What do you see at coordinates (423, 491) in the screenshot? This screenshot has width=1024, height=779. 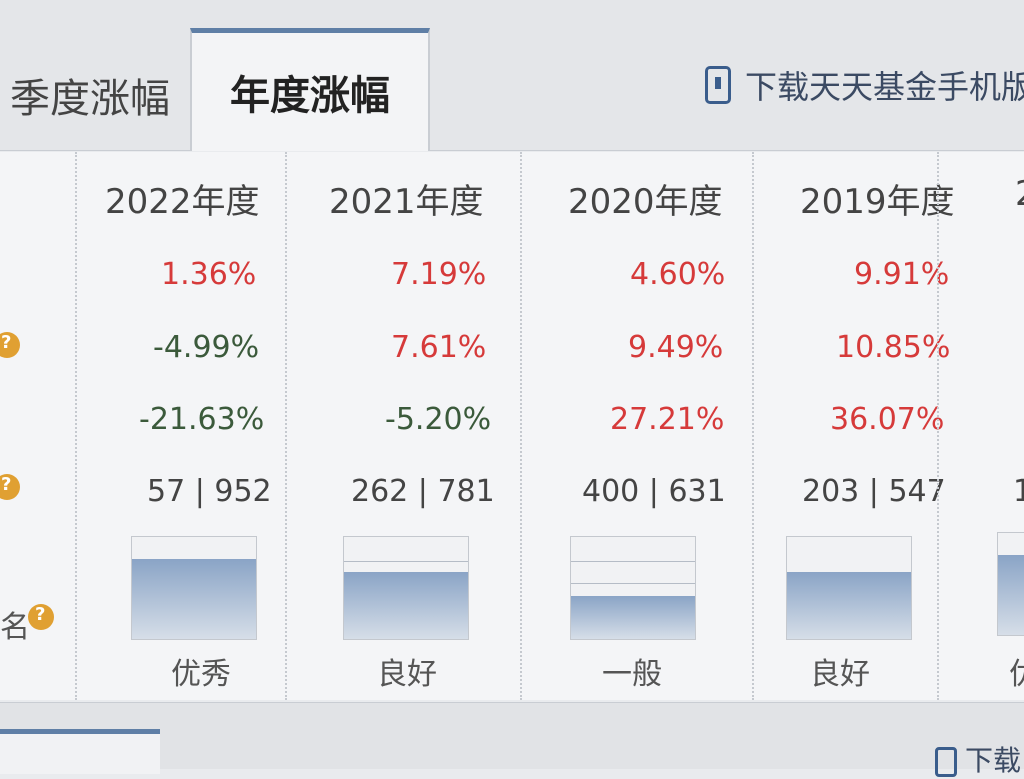 I see `similar-rank: 262 | 781` at bounding box center [423, 491].